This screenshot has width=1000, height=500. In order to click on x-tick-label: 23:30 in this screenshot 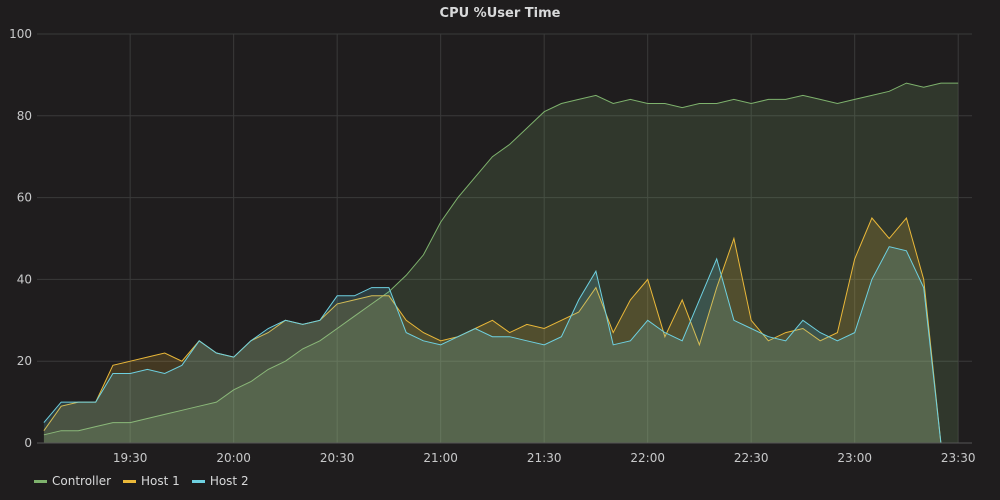, I will do `click(958, 458)`.